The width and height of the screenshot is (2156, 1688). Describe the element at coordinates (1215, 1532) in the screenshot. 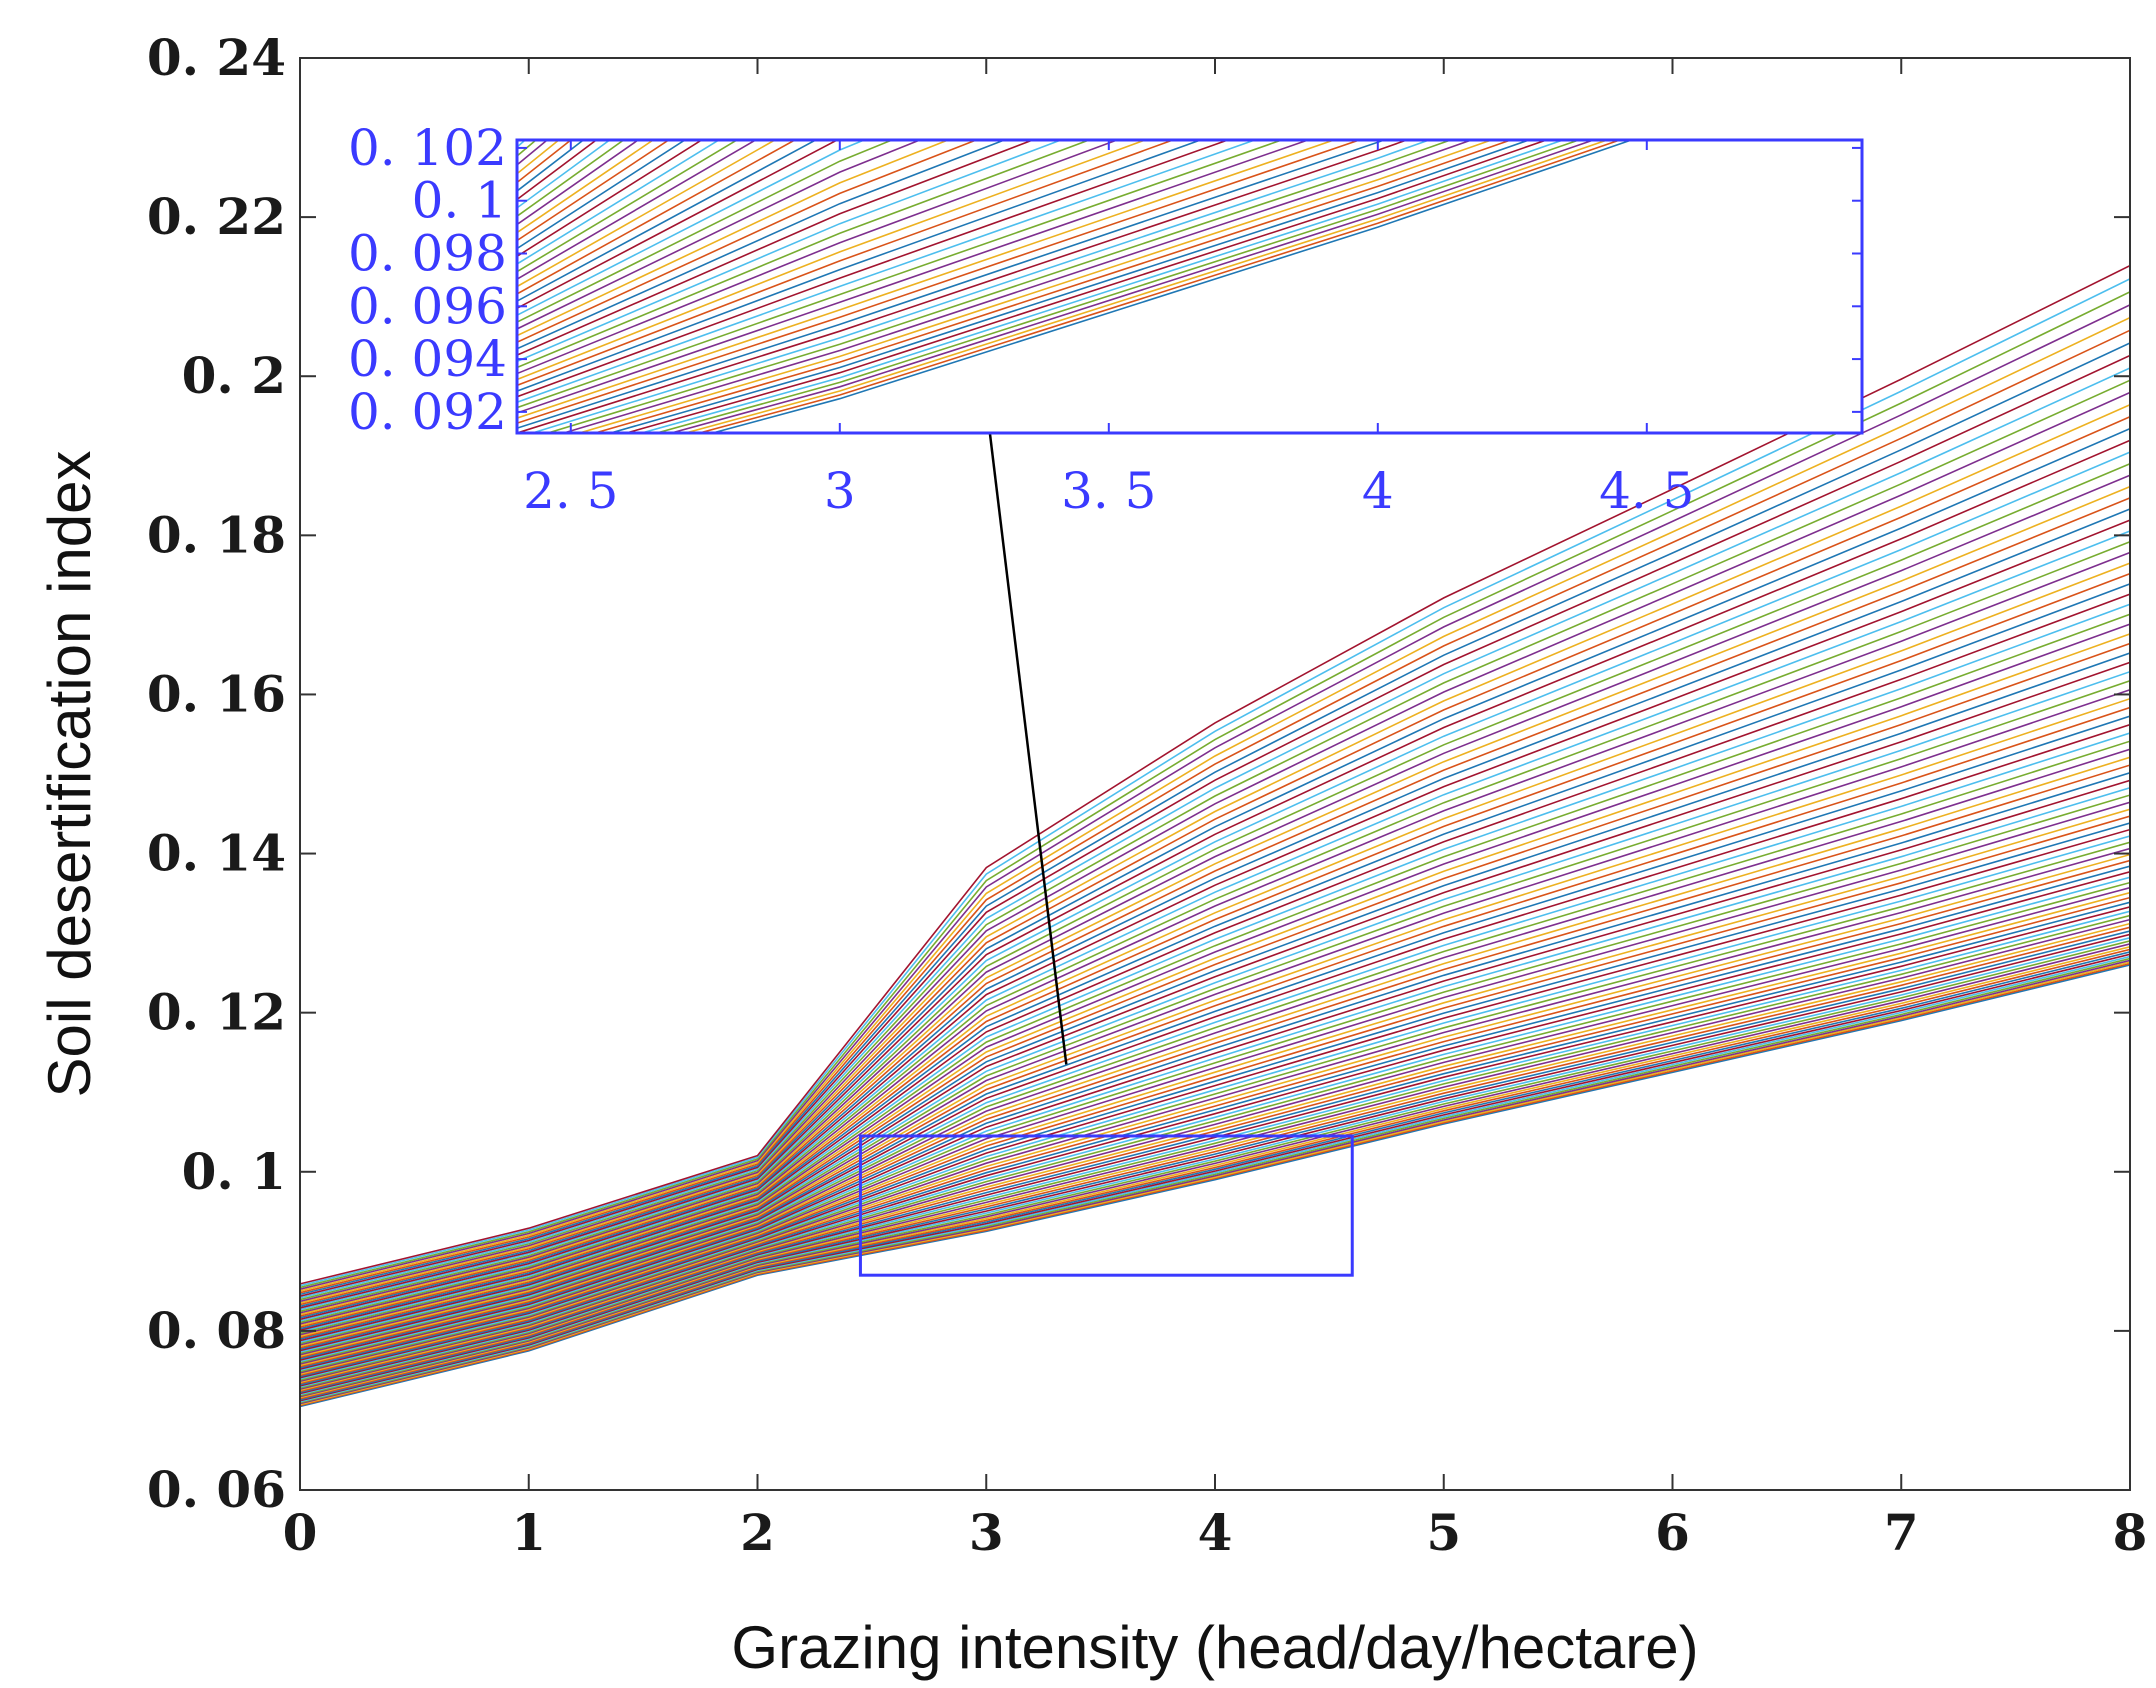

I see `x-tick-label: 4` at that location.